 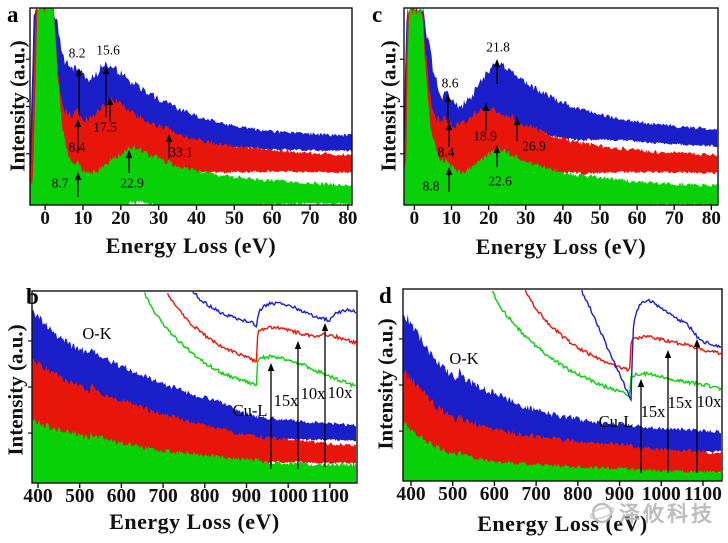 I want to click on peak-energy-label: 8.8, so click(x=431, y=186).